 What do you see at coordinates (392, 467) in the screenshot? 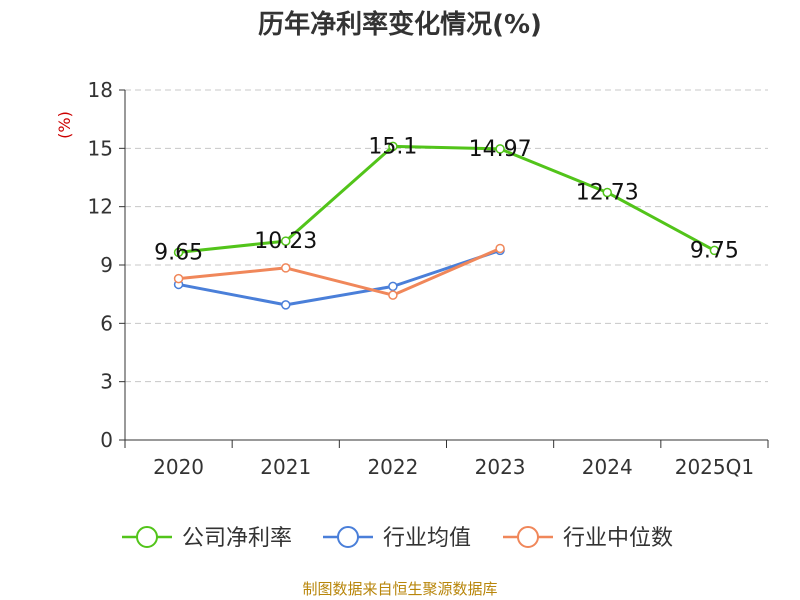
I see `x-tick-label: 2022` at bounding box center [392, 467].